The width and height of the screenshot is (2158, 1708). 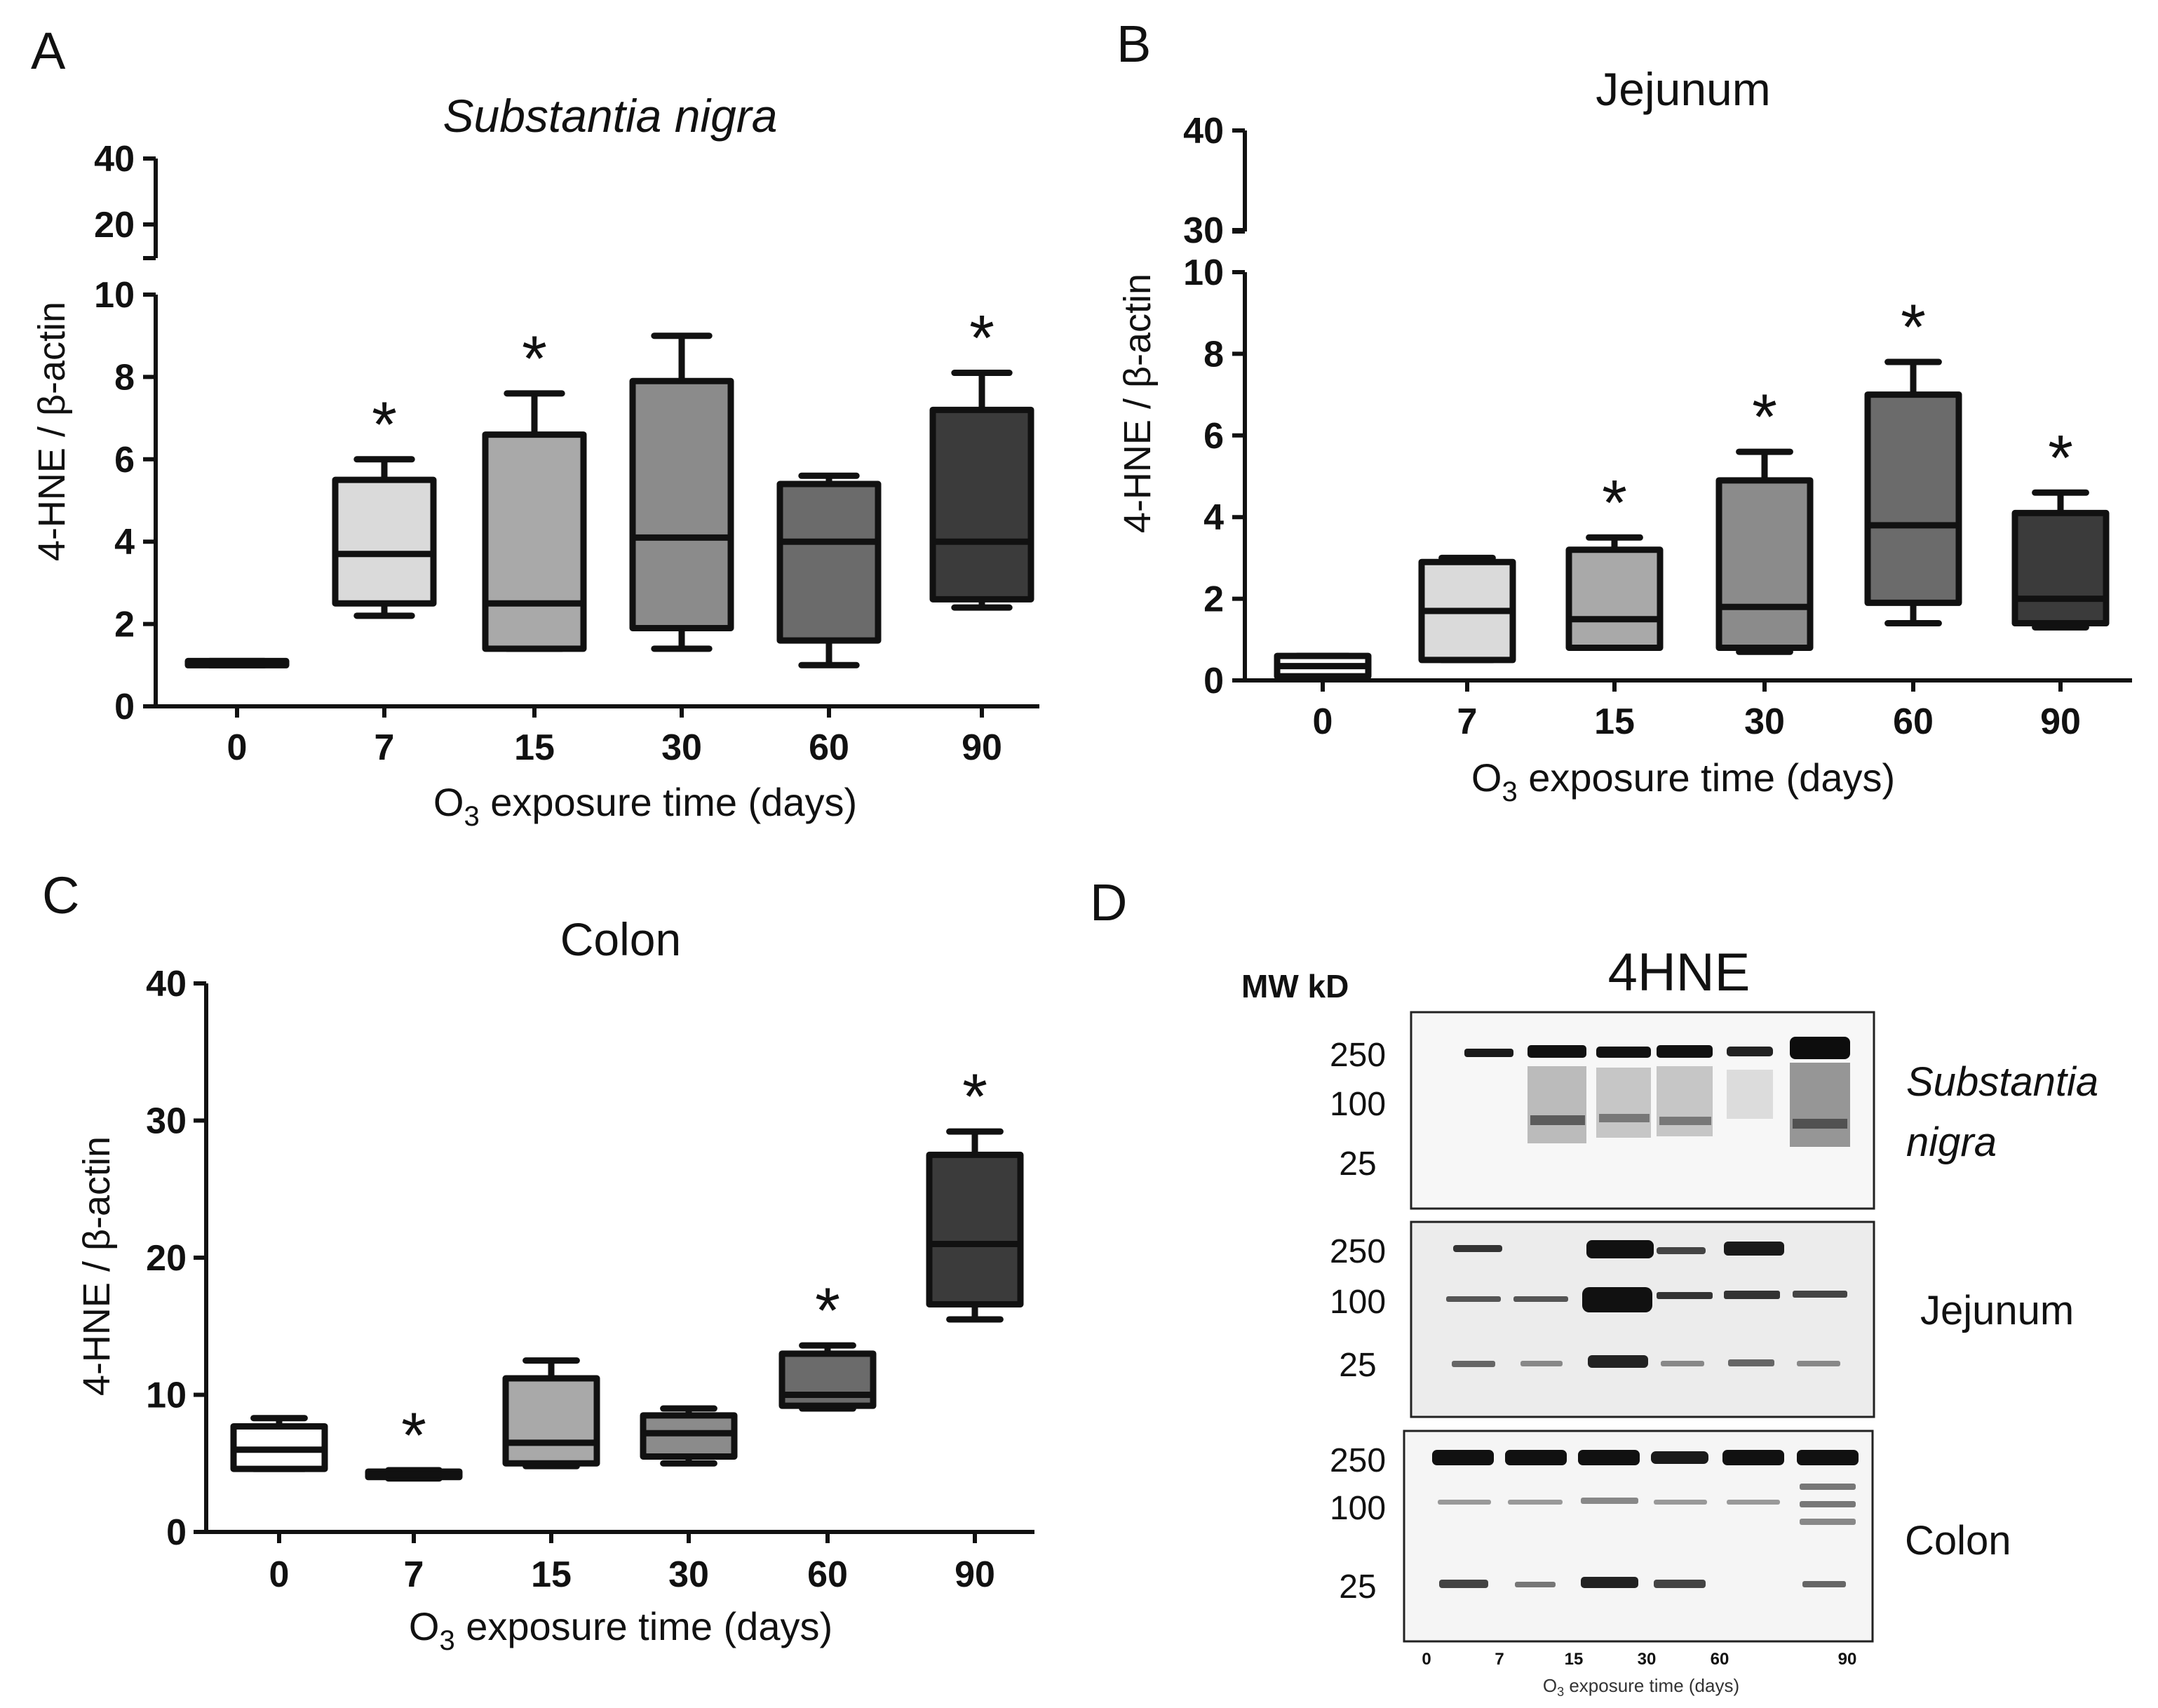 What do you see at coordinates (1615, 559) in the screenshot?
I see `box-group-15: *` at bounding box center [1615, 559].